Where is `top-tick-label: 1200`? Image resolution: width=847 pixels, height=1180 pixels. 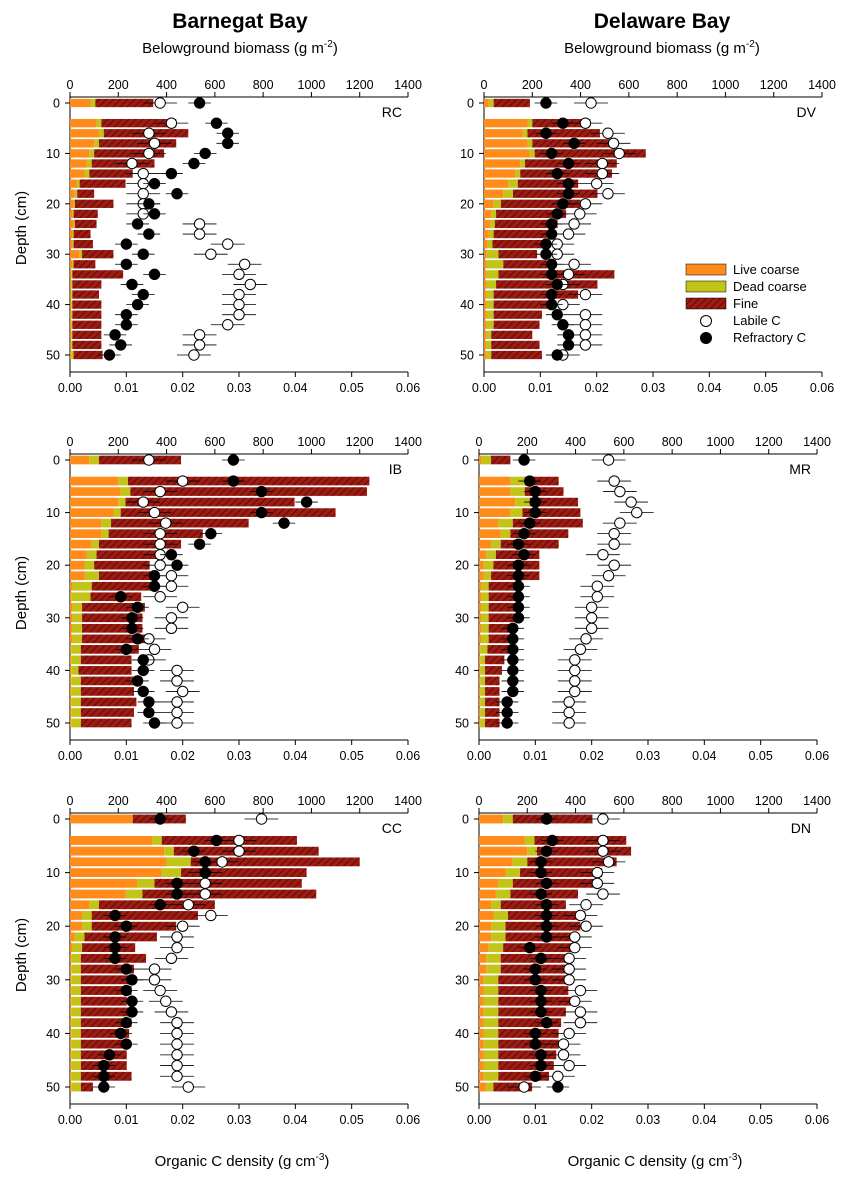
top-tick-label: 1200 is located at coordinates (769, 801).